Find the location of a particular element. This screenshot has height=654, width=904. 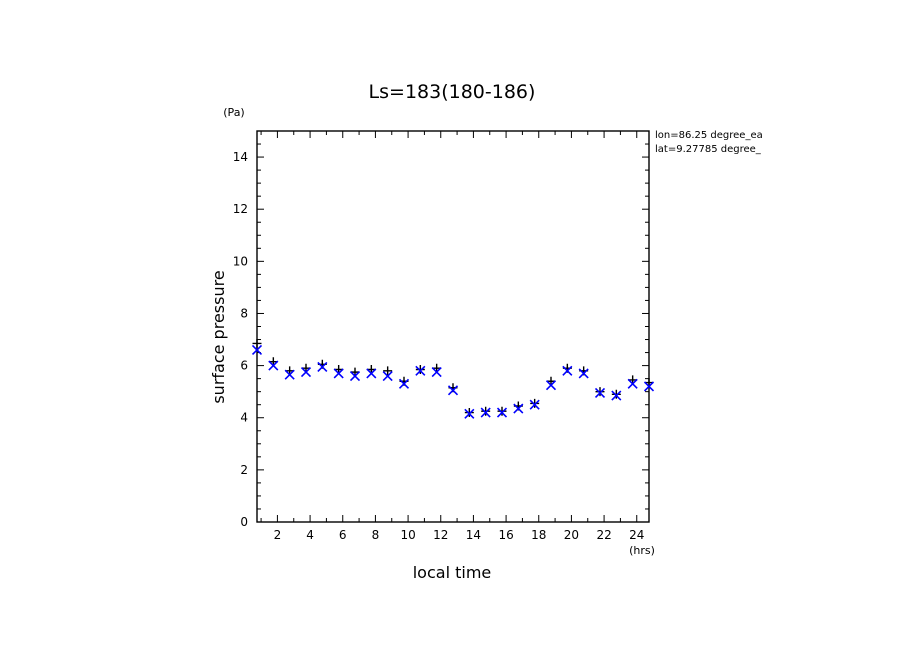

x-tick-label: 14 is located at coordinates (473, 535).